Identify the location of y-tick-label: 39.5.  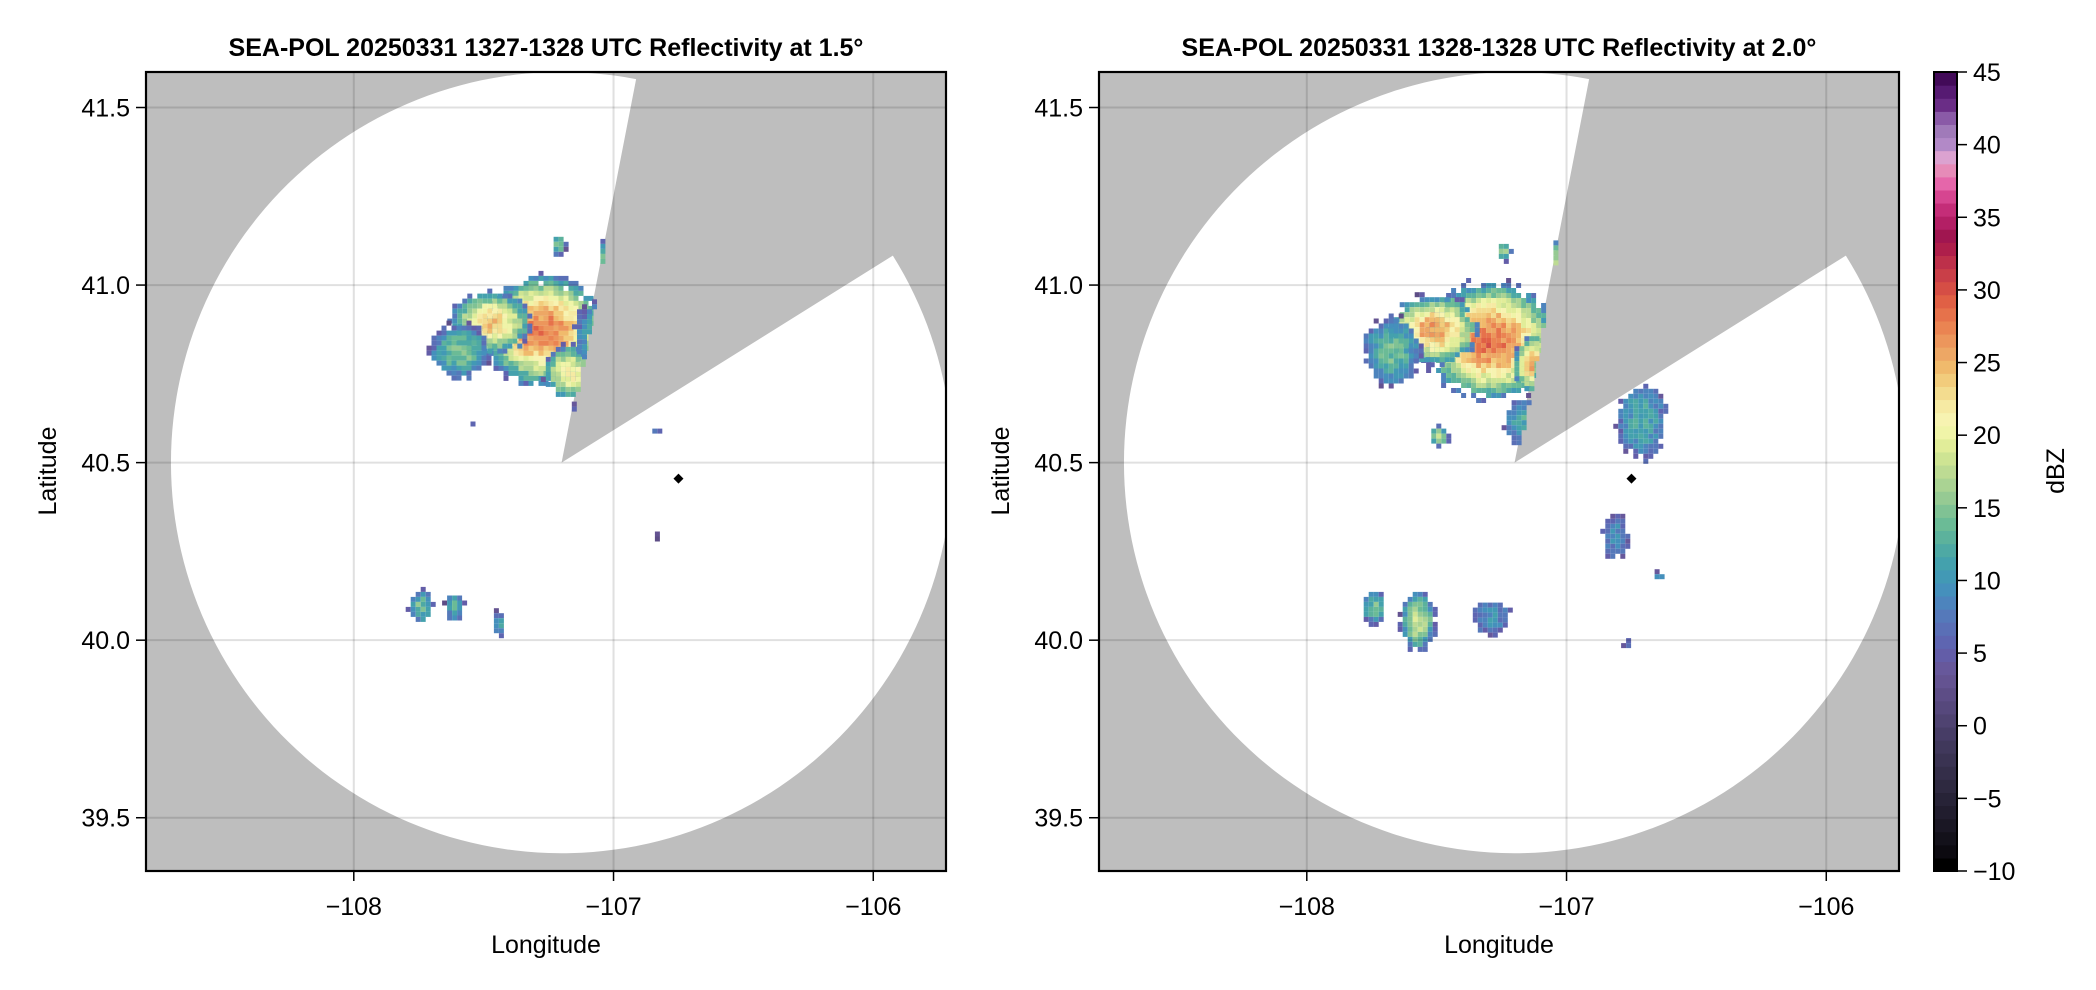
(105, 819).